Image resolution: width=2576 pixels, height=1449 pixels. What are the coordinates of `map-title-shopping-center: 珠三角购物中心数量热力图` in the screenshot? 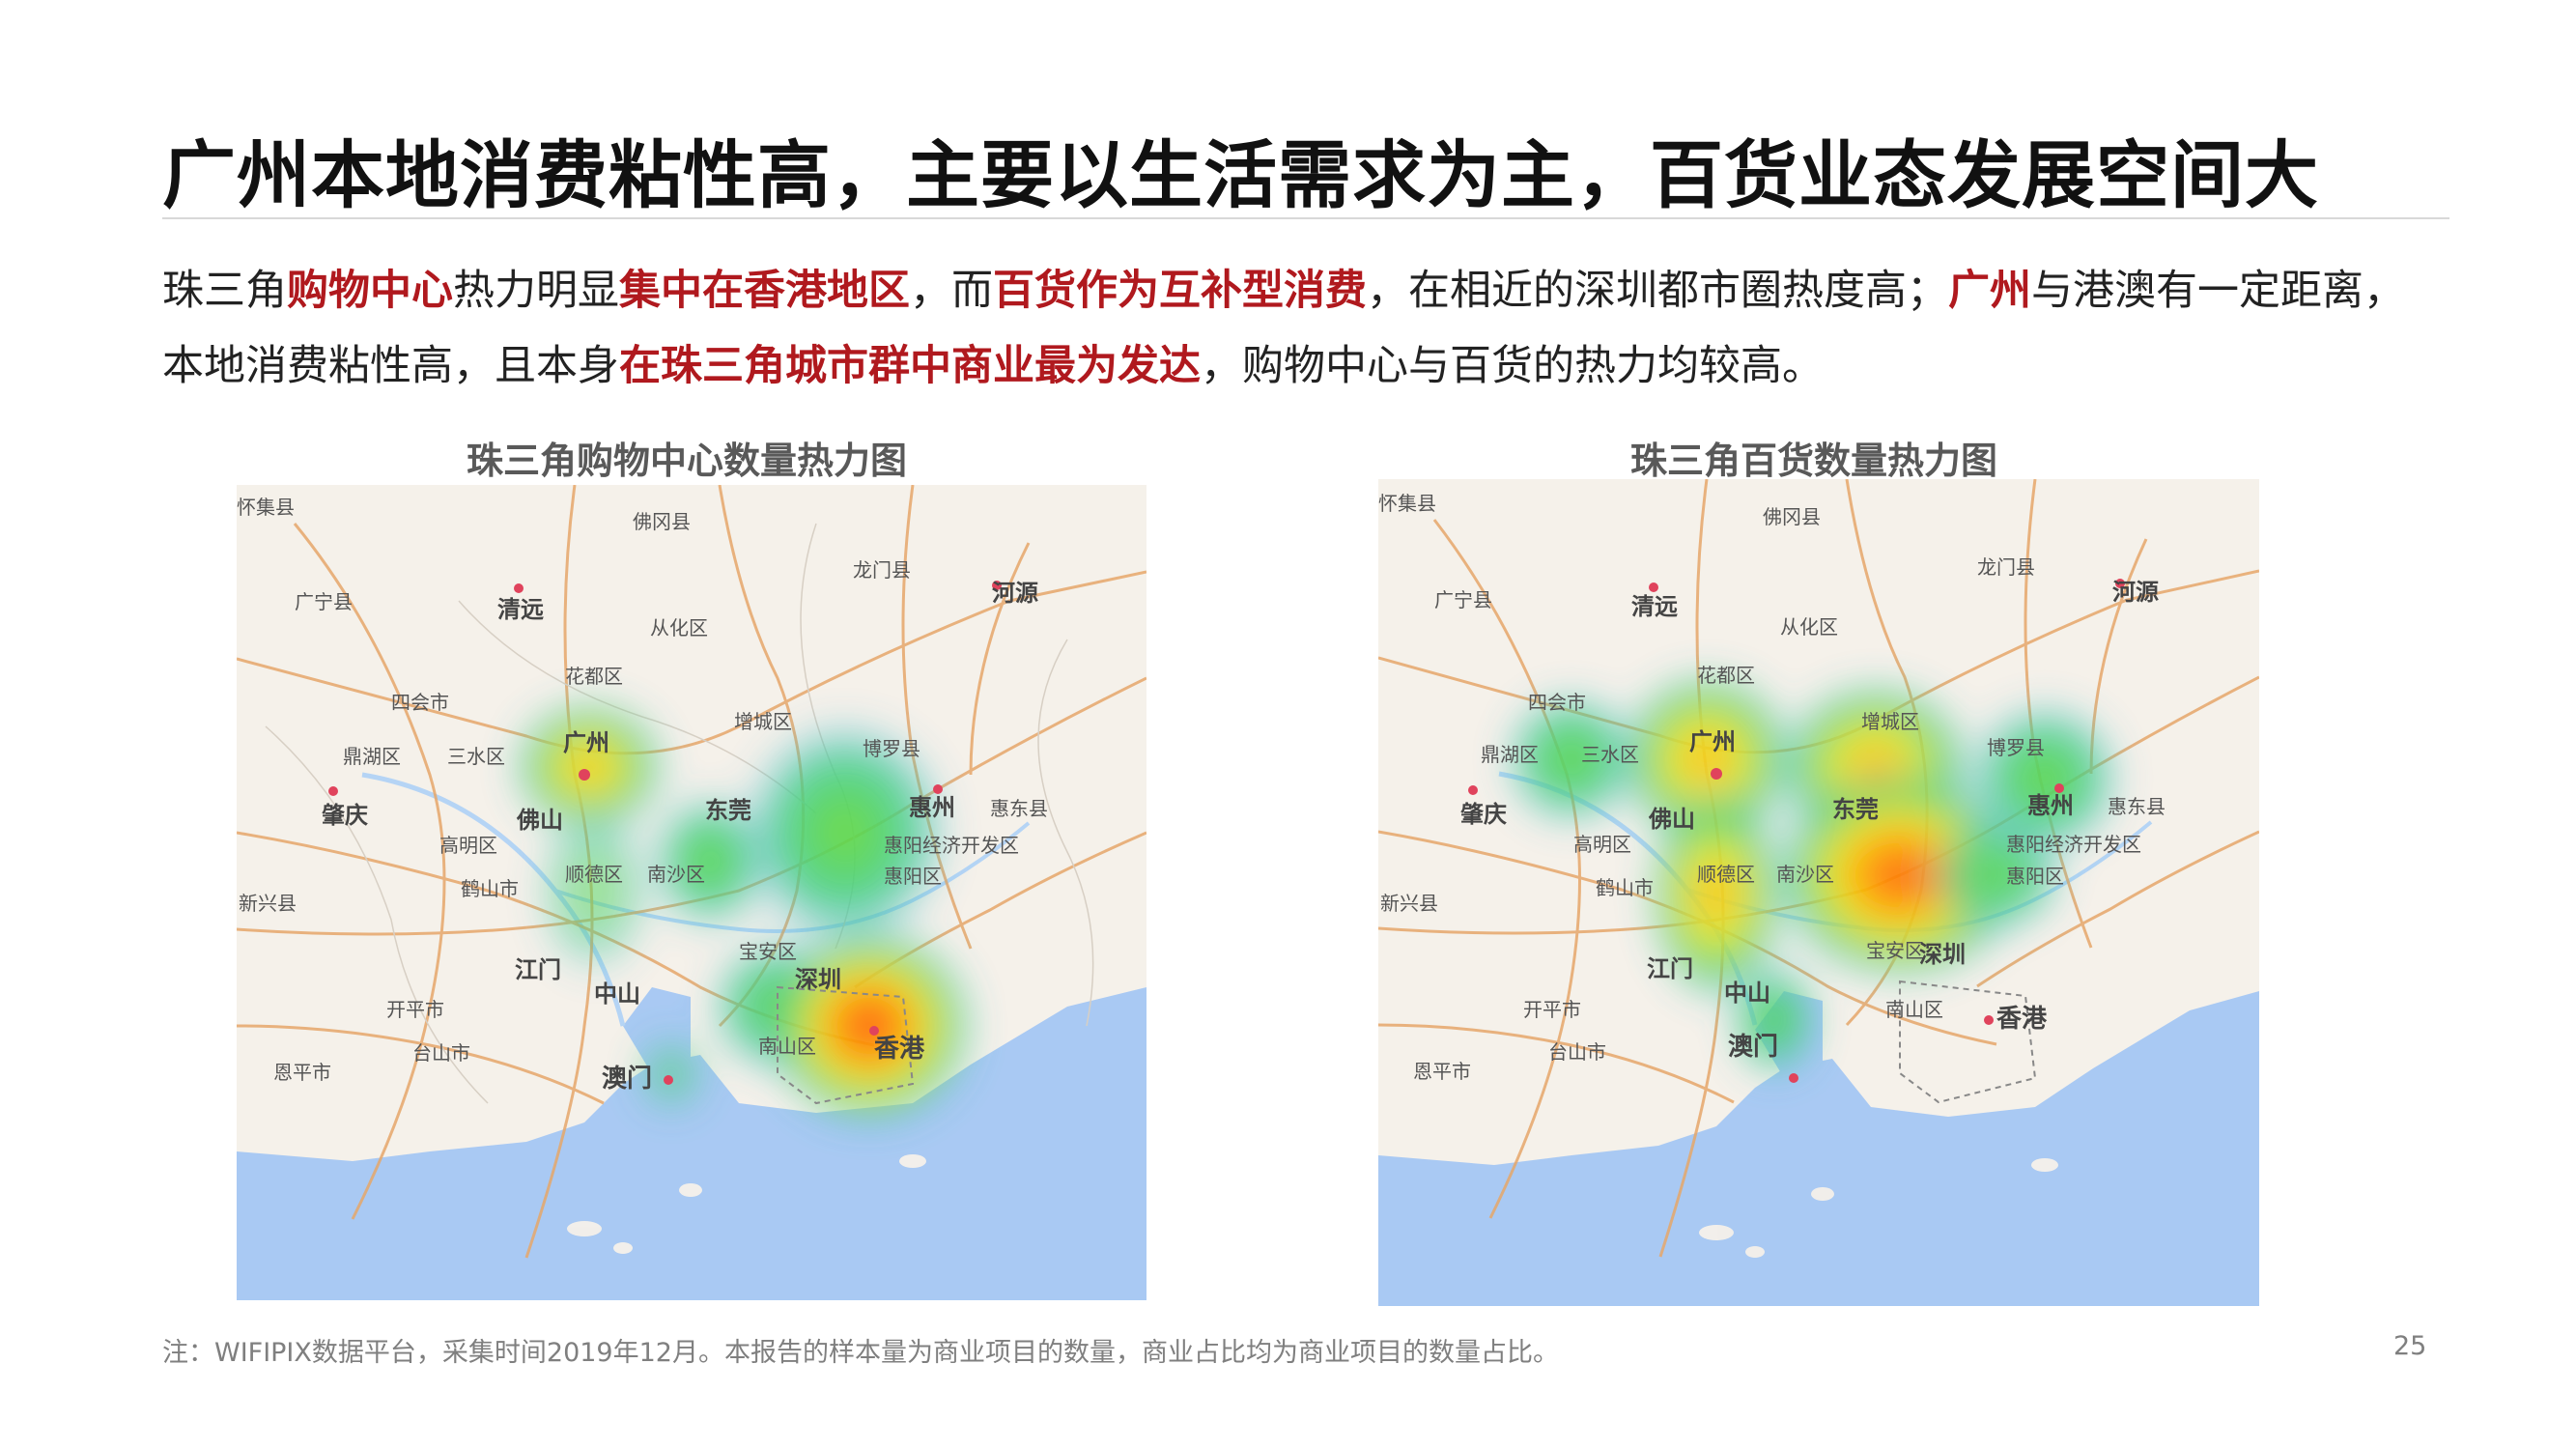 It's located at (687, 461).